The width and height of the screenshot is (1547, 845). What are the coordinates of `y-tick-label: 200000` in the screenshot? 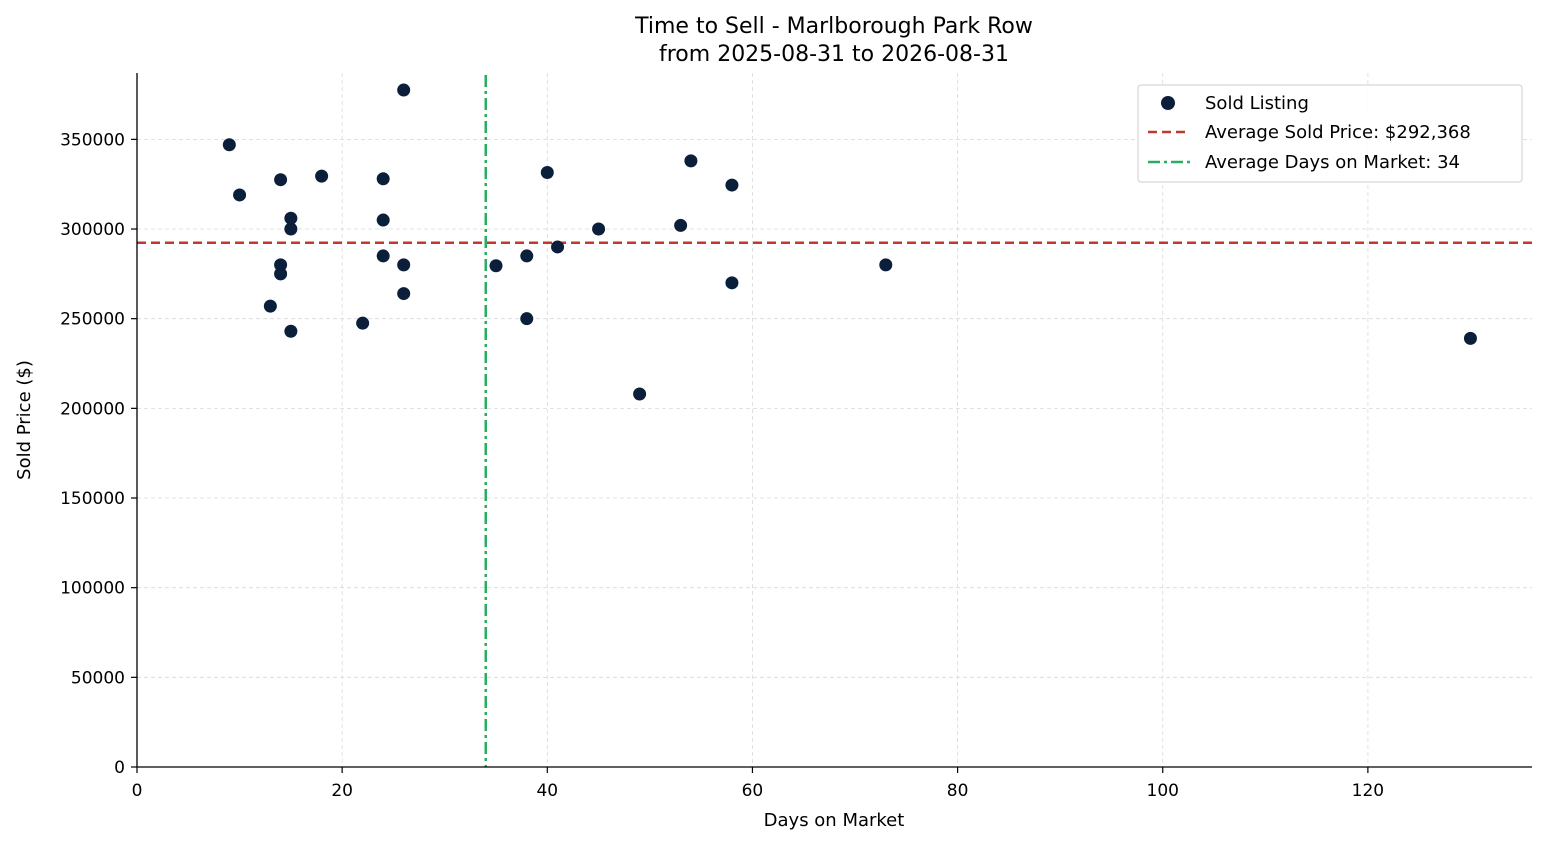 It's located at (92, 409).